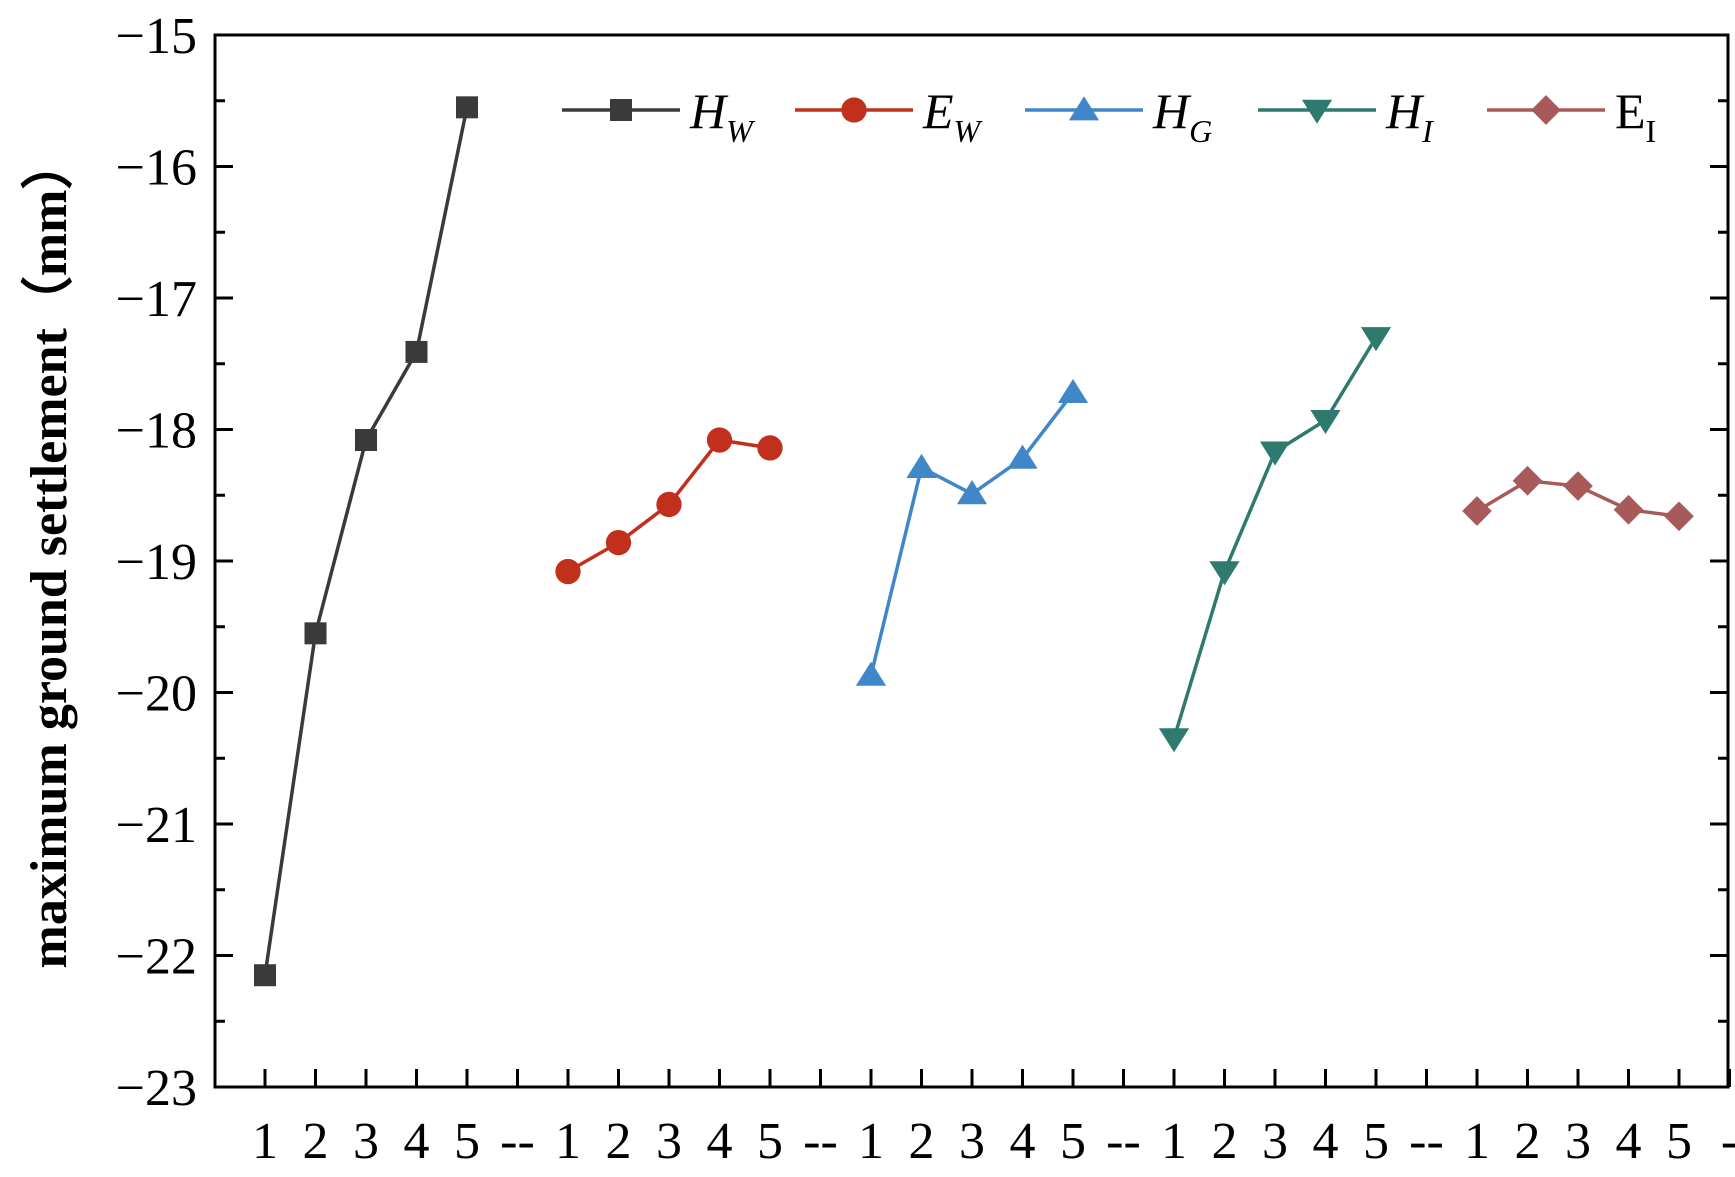 This screenshot has height=1177, width=1735. Describe the element at coordinates (659, 116) in the screenshot. I see `legend-entry-1: HW` at that location.